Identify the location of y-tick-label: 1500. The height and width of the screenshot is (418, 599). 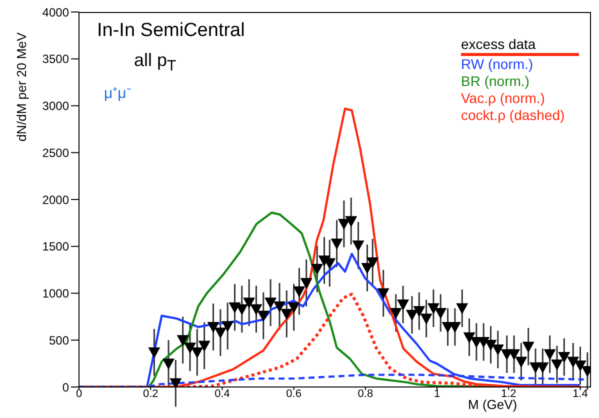
(56, 247).